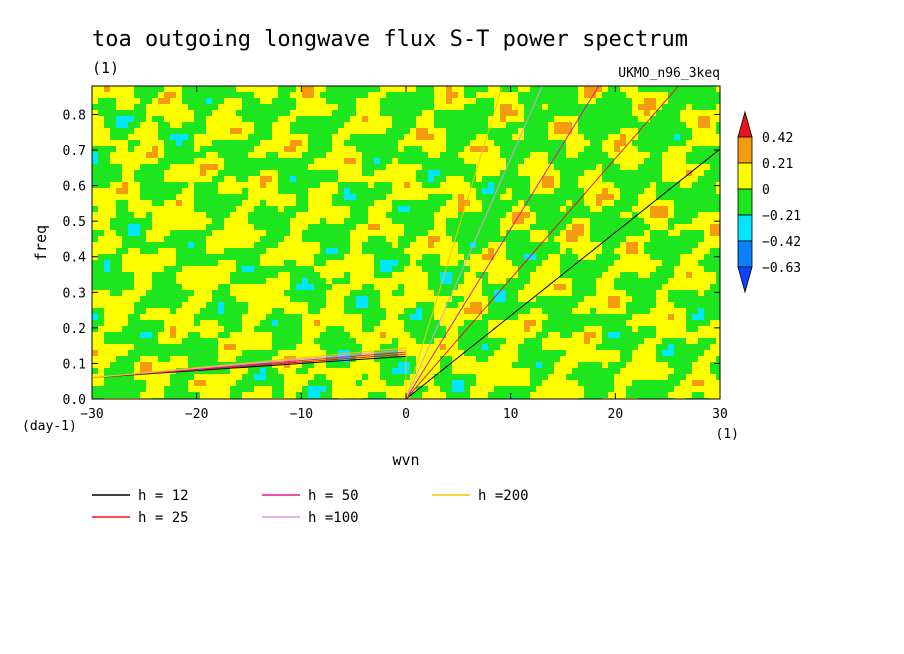 The height and width of the screenshot is (654, 904). What do you see at coordinates (781, 216) in the screenshot?
I see `colorbar-label: −0.21` at bounding box center [781, 216].